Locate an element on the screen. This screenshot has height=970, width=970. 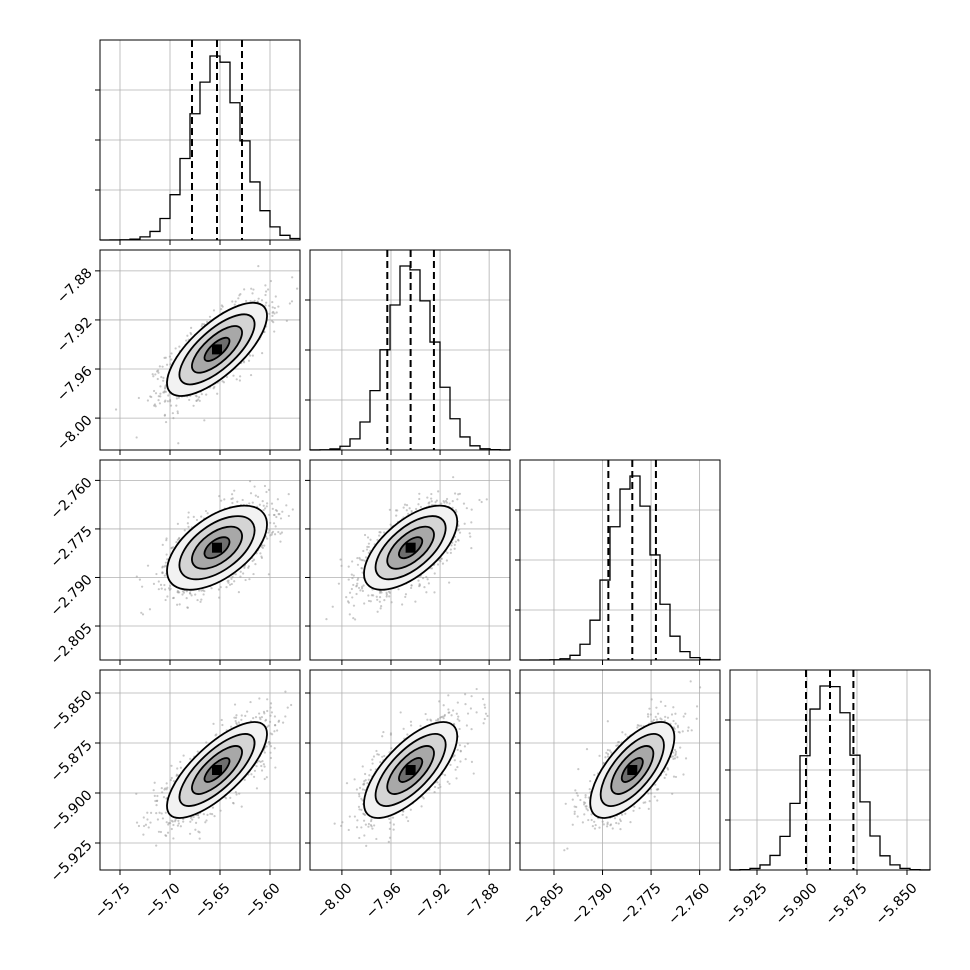
scatter-panel-r4-c1 is located at coordinates (198, 772).